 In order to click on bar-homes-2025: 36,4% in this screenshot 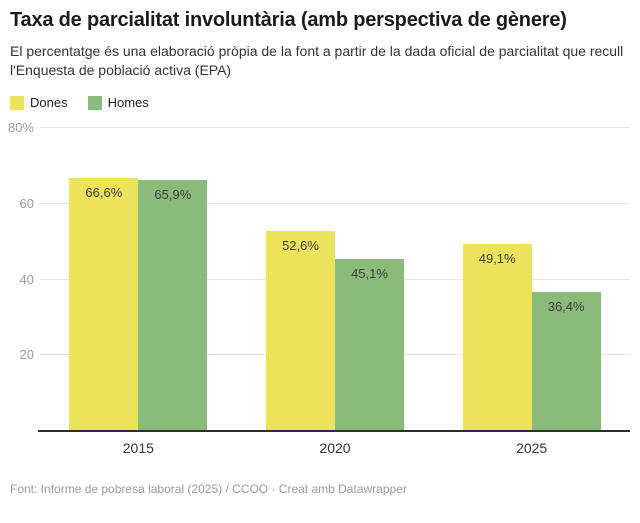, I will do `click(566, 361)`.